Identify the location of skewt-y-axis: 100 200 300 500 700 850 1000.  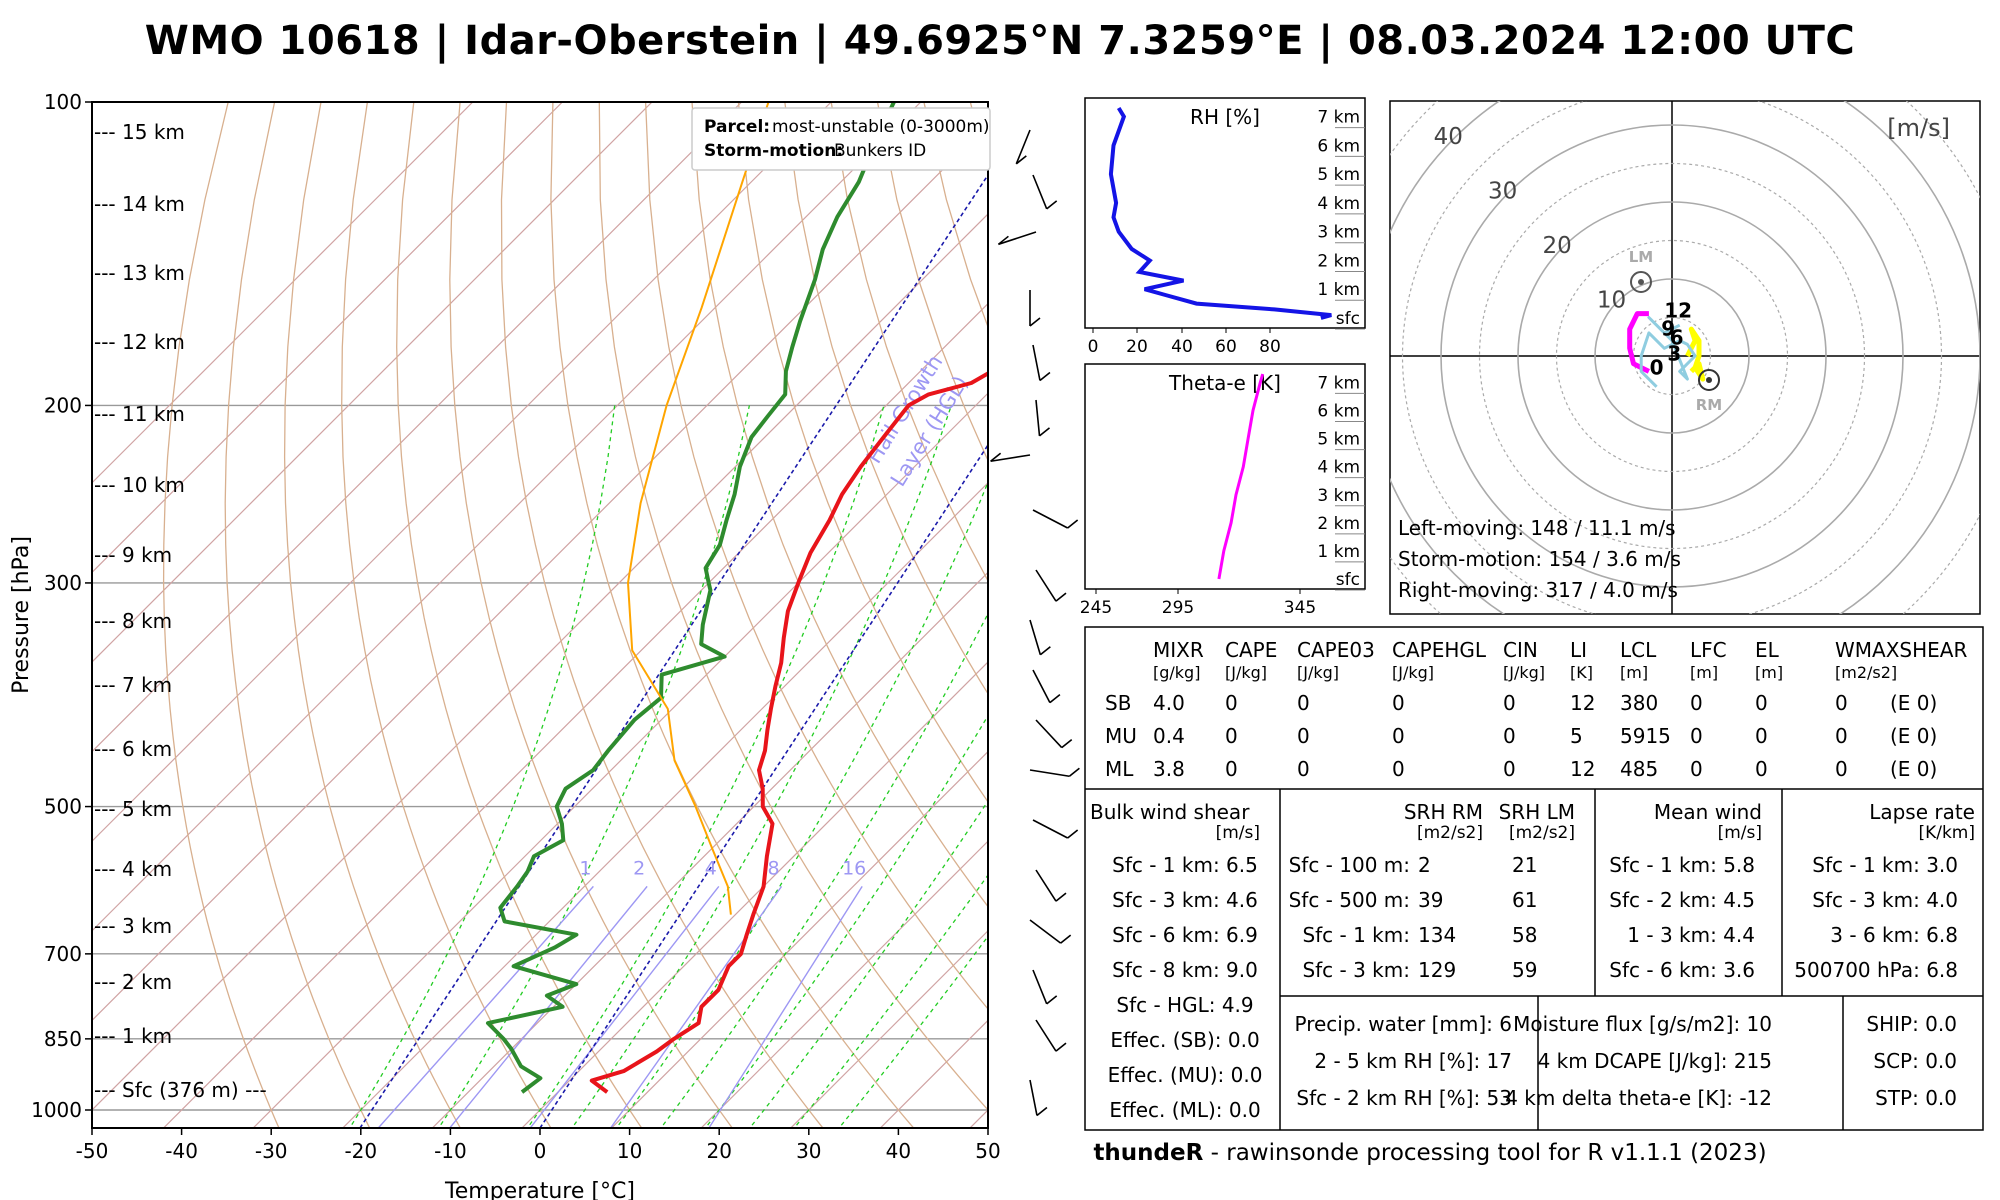
(61, 606).